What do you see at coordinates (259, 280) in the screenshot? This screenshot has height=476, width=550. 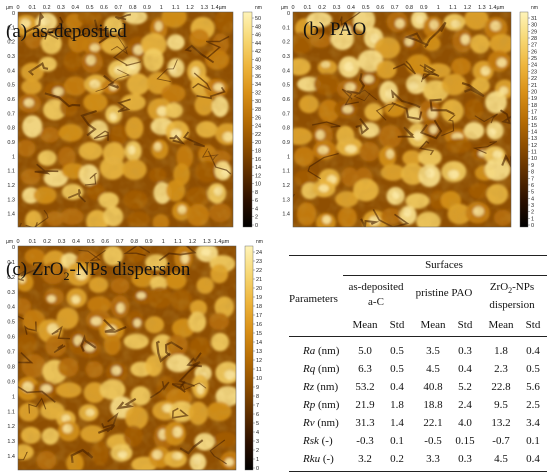 I see `scale-tick-label: 21` at bounding box center [259, 280].